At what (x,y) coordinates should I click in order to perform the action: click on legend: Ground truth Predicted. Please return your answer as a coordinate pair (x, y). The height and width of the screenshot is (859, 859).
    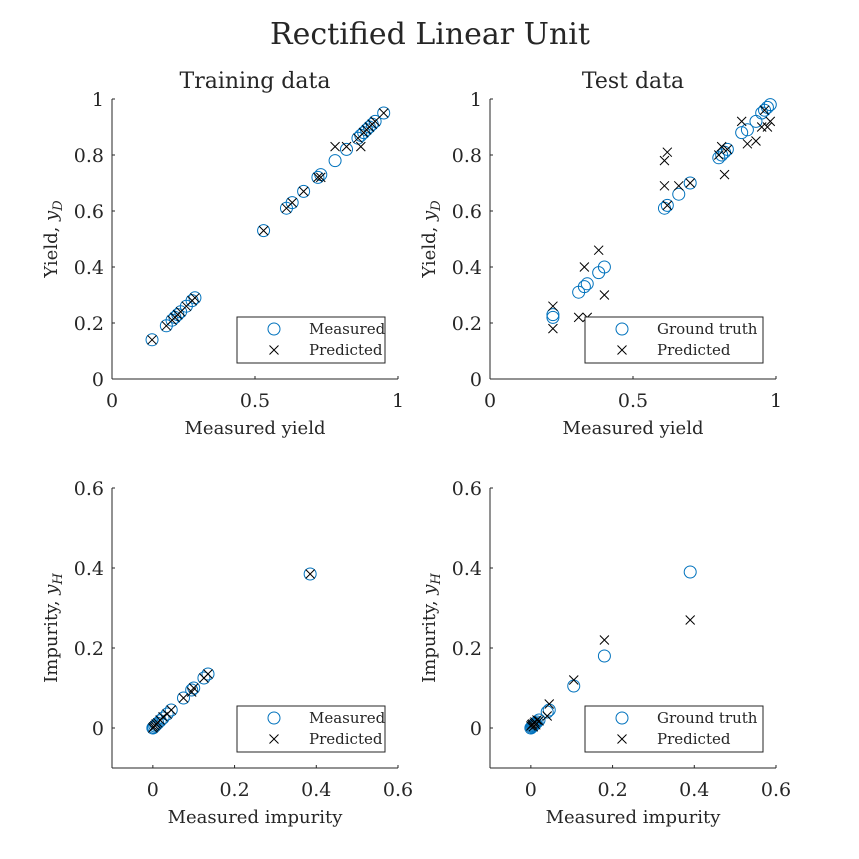
    Looking at the image, I should click on (674, 729).